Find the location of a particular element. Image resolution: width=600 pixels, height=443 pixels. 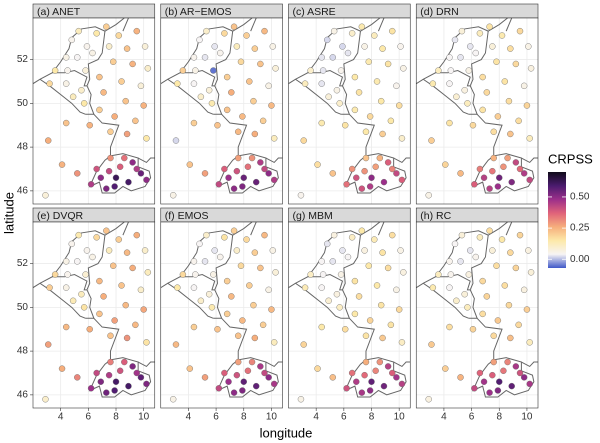

panel-title: (a) ANET is located at coordinates (59, 12).